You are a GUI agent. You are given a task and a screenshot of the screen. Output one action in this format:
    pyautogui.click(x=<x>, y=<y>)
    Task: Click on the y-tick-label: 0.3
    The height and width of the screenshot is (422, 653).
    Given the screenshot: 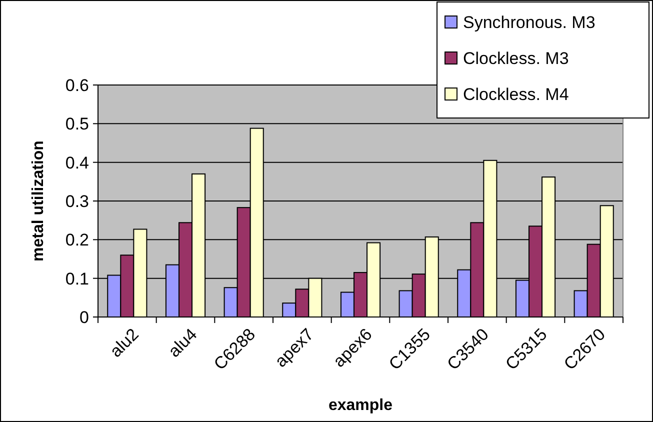 What is the action you would take?
    pyautogui.click(x=77, y=201)
    